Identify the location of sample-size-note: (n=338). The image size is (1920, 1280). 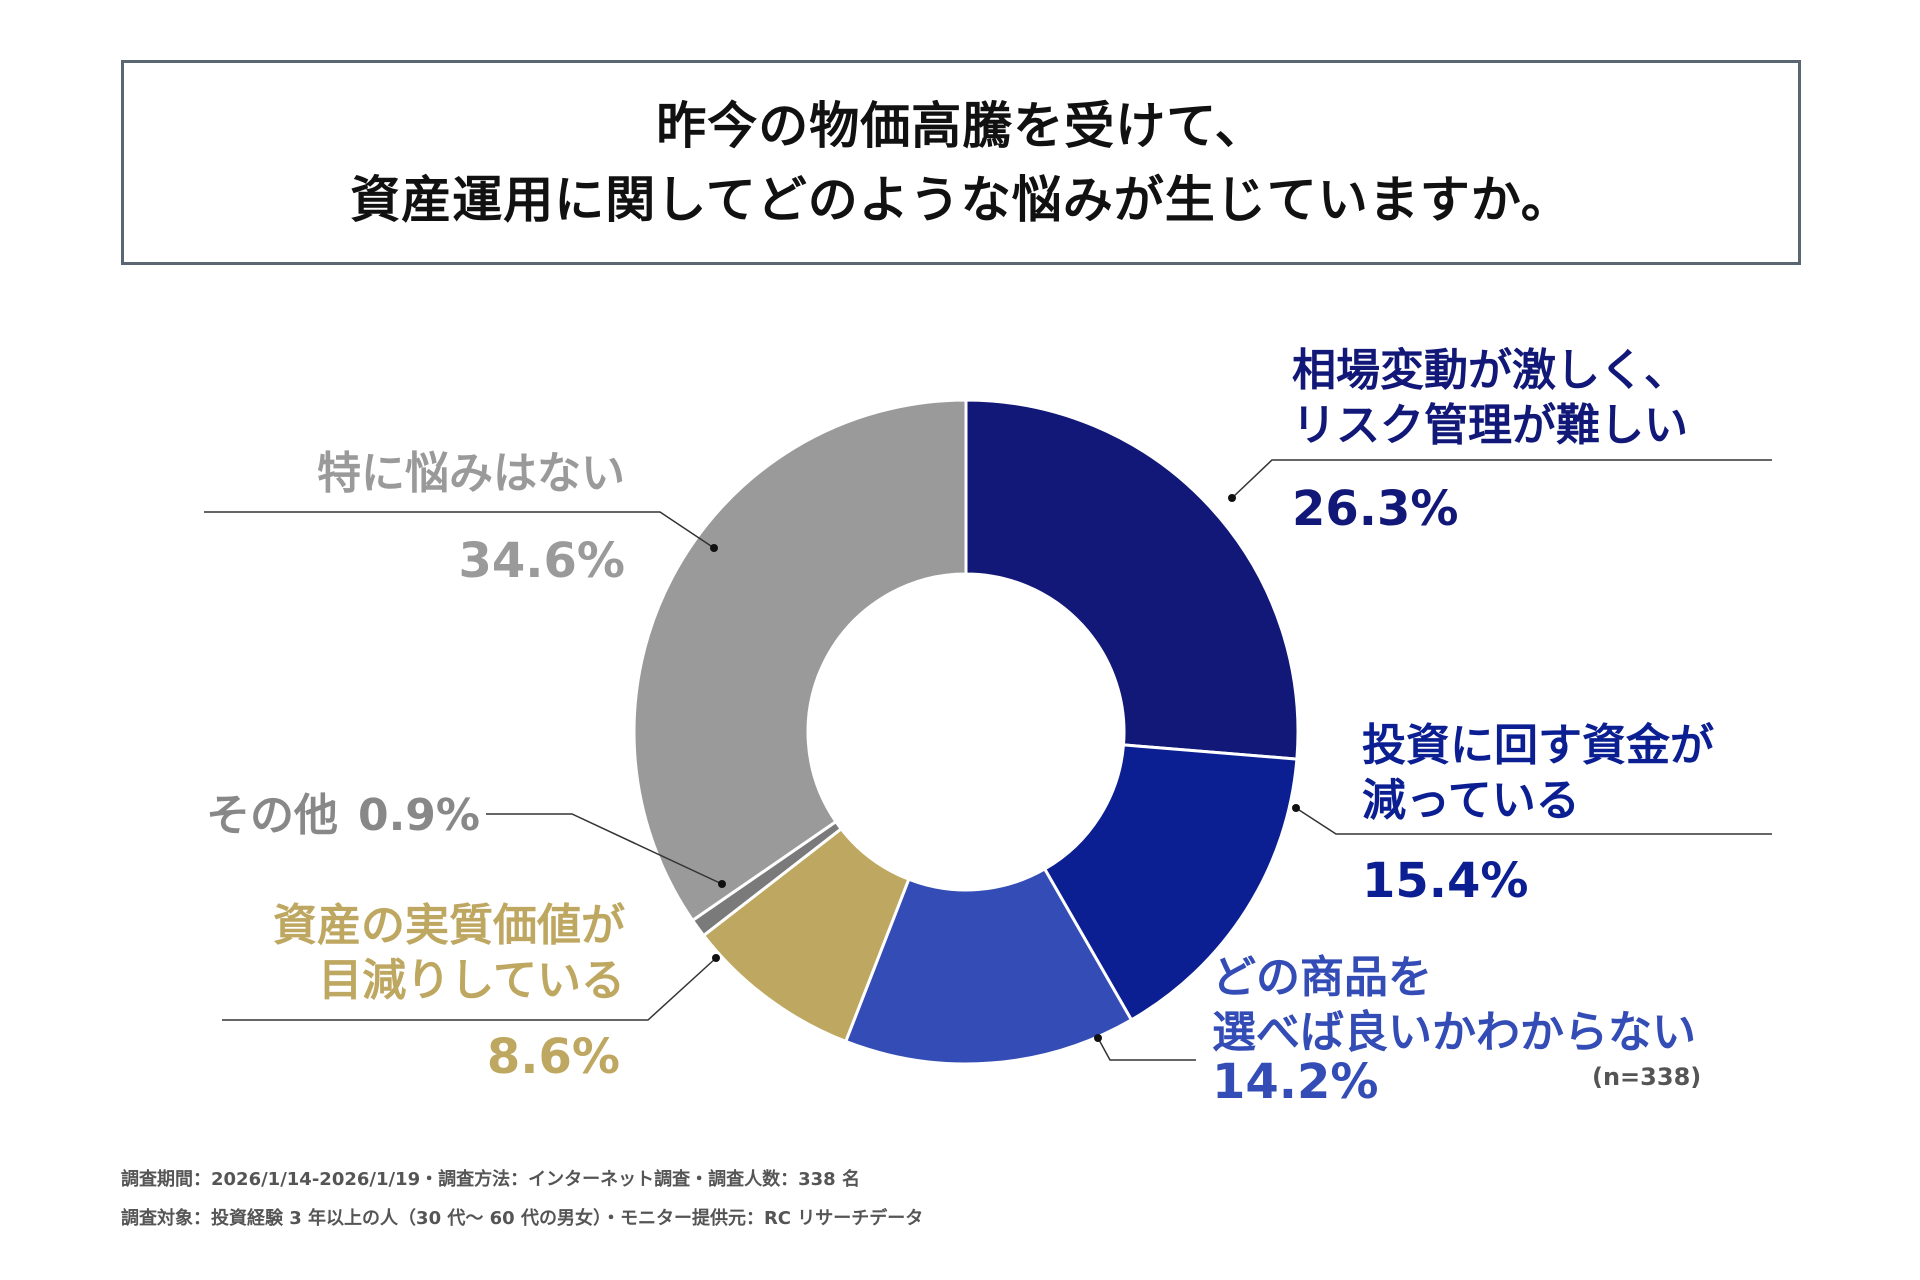
(1646, 1077).